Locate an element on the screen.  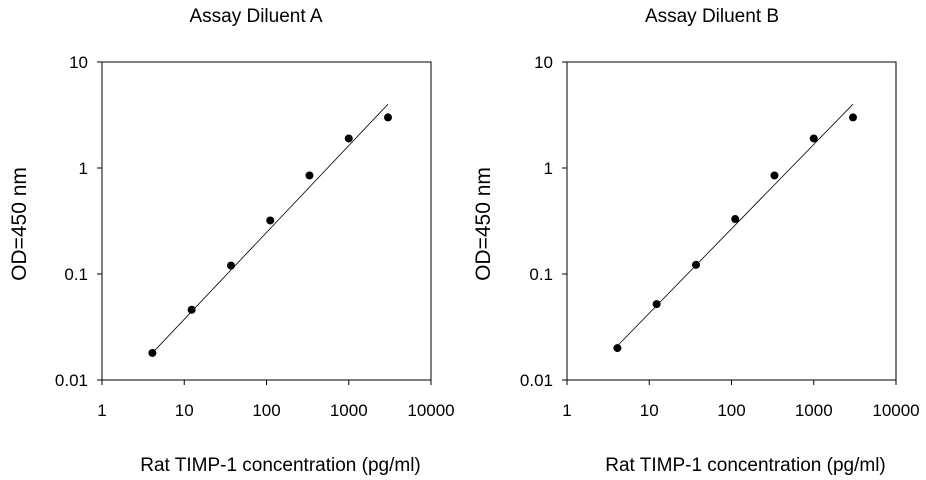
chart-title: Assay Diluent B is located at coordinates (712, 16).